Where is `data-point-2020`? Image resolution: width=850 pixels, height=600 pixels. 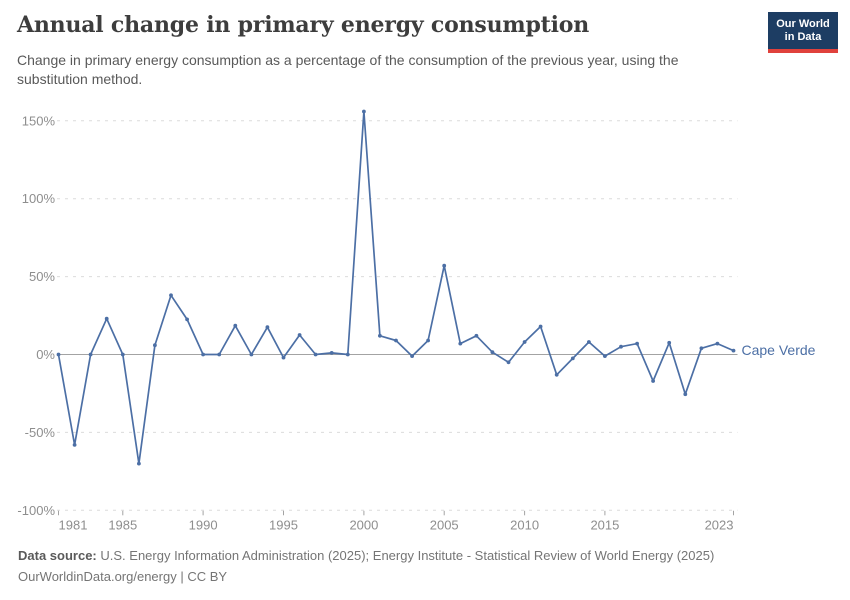 data-point-2020 is located at coordinates (685, 394).